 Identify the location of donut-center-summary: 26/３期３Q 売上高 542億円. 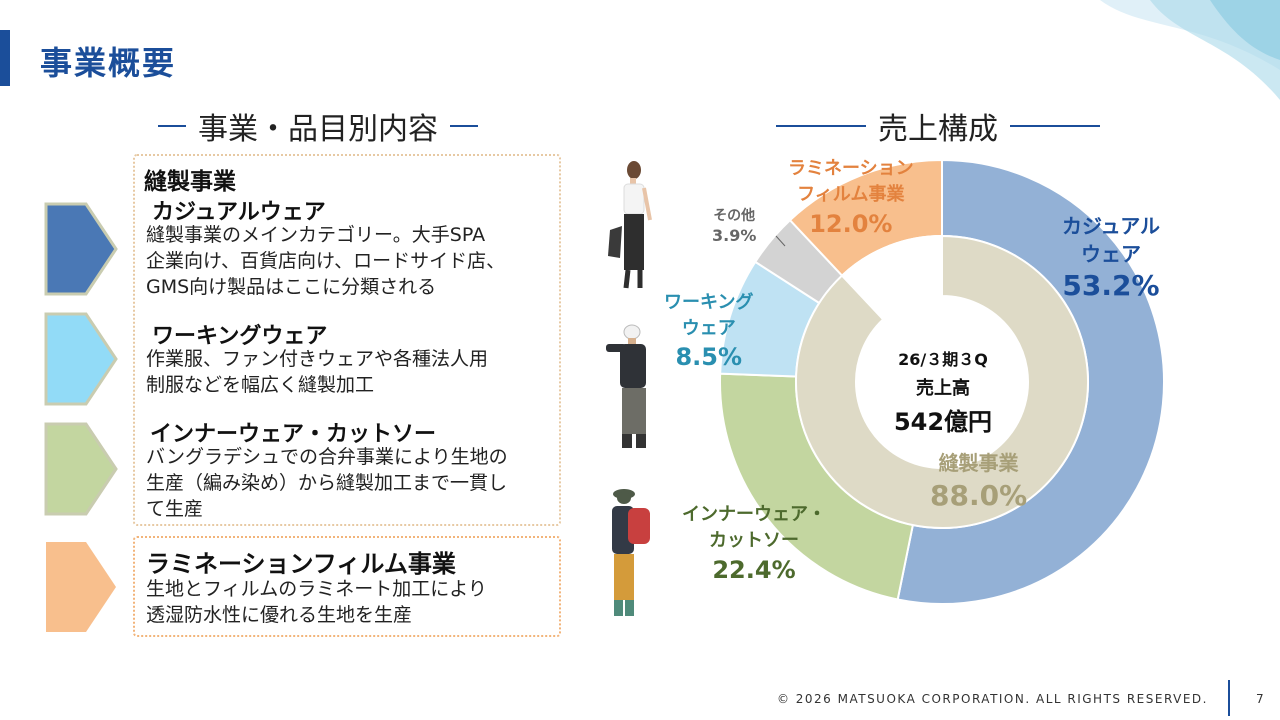
(943, 391).